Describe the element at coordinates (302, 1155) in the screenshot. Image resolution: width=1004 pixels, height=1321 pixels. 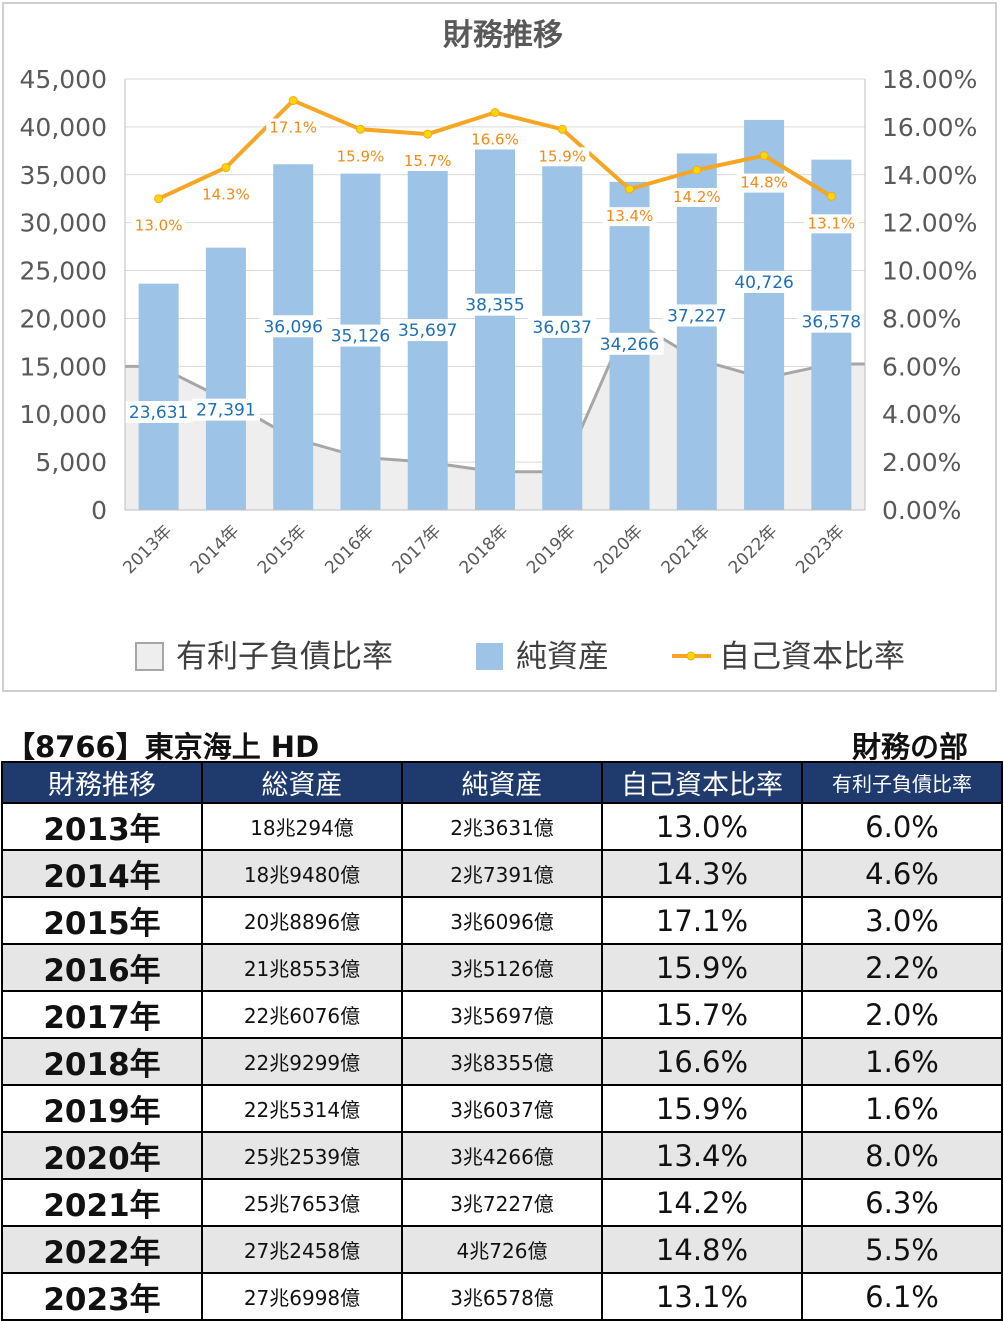
I see `cell-total-assets: 25兆2539億` at that location.